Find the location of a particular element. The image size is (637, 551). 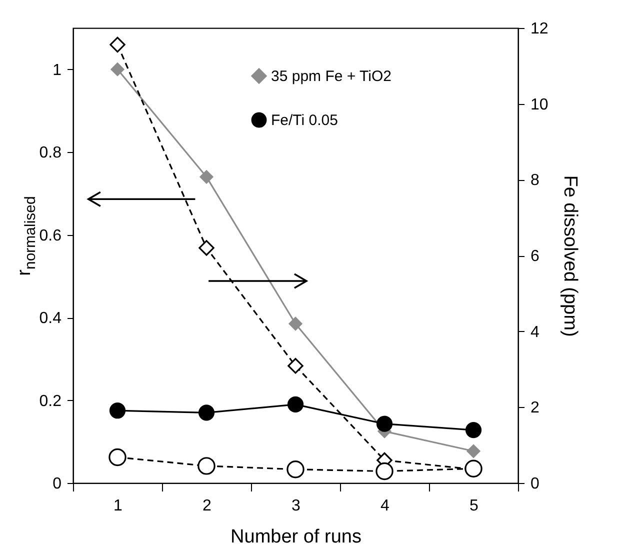

y-tick-label: 0.2 is located at coordinates (50, 401).